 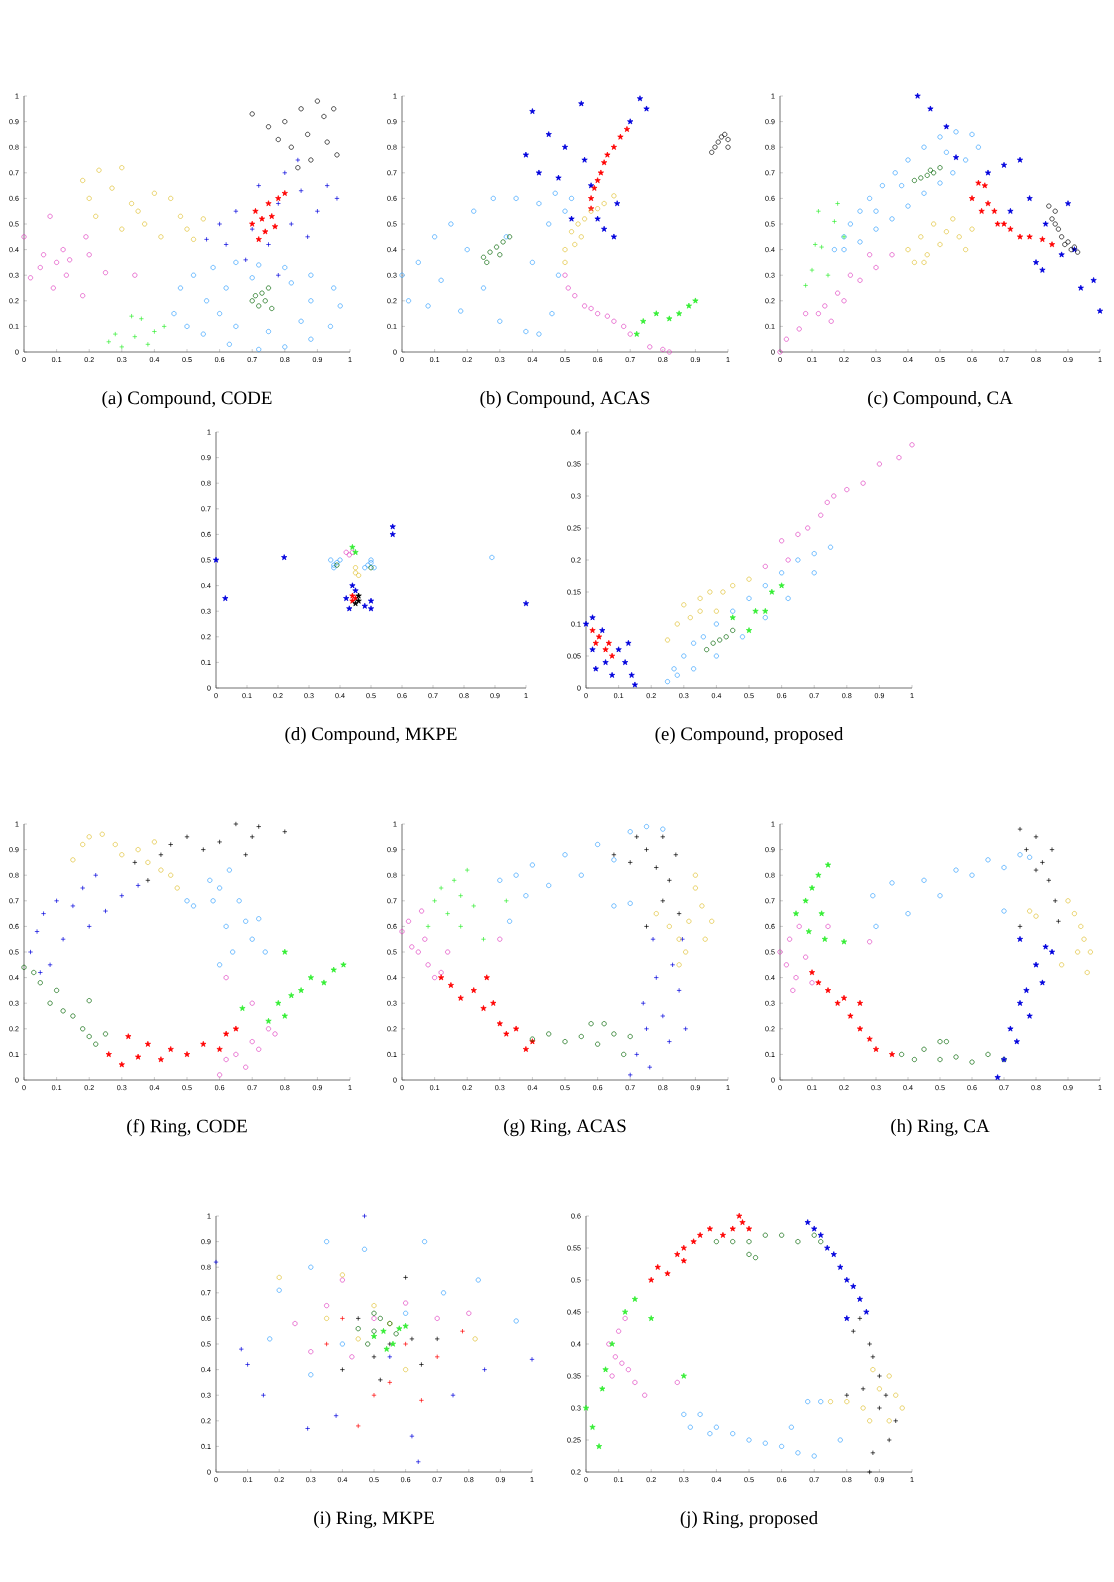 What do you see at coordinates (940, 399) in the screenshot?
I see `text: (c) Compound, CA` at bounding box center [940, 399].